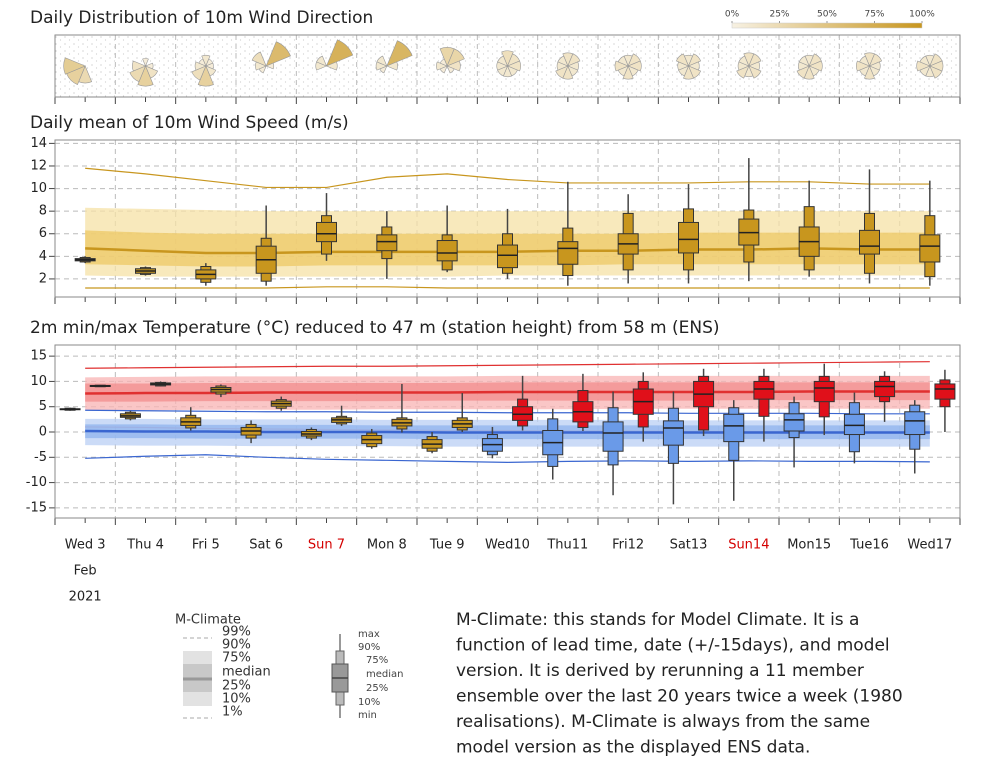 The image size is (995, 782). I want to click on legend-label: 10%, so click(236, 699).